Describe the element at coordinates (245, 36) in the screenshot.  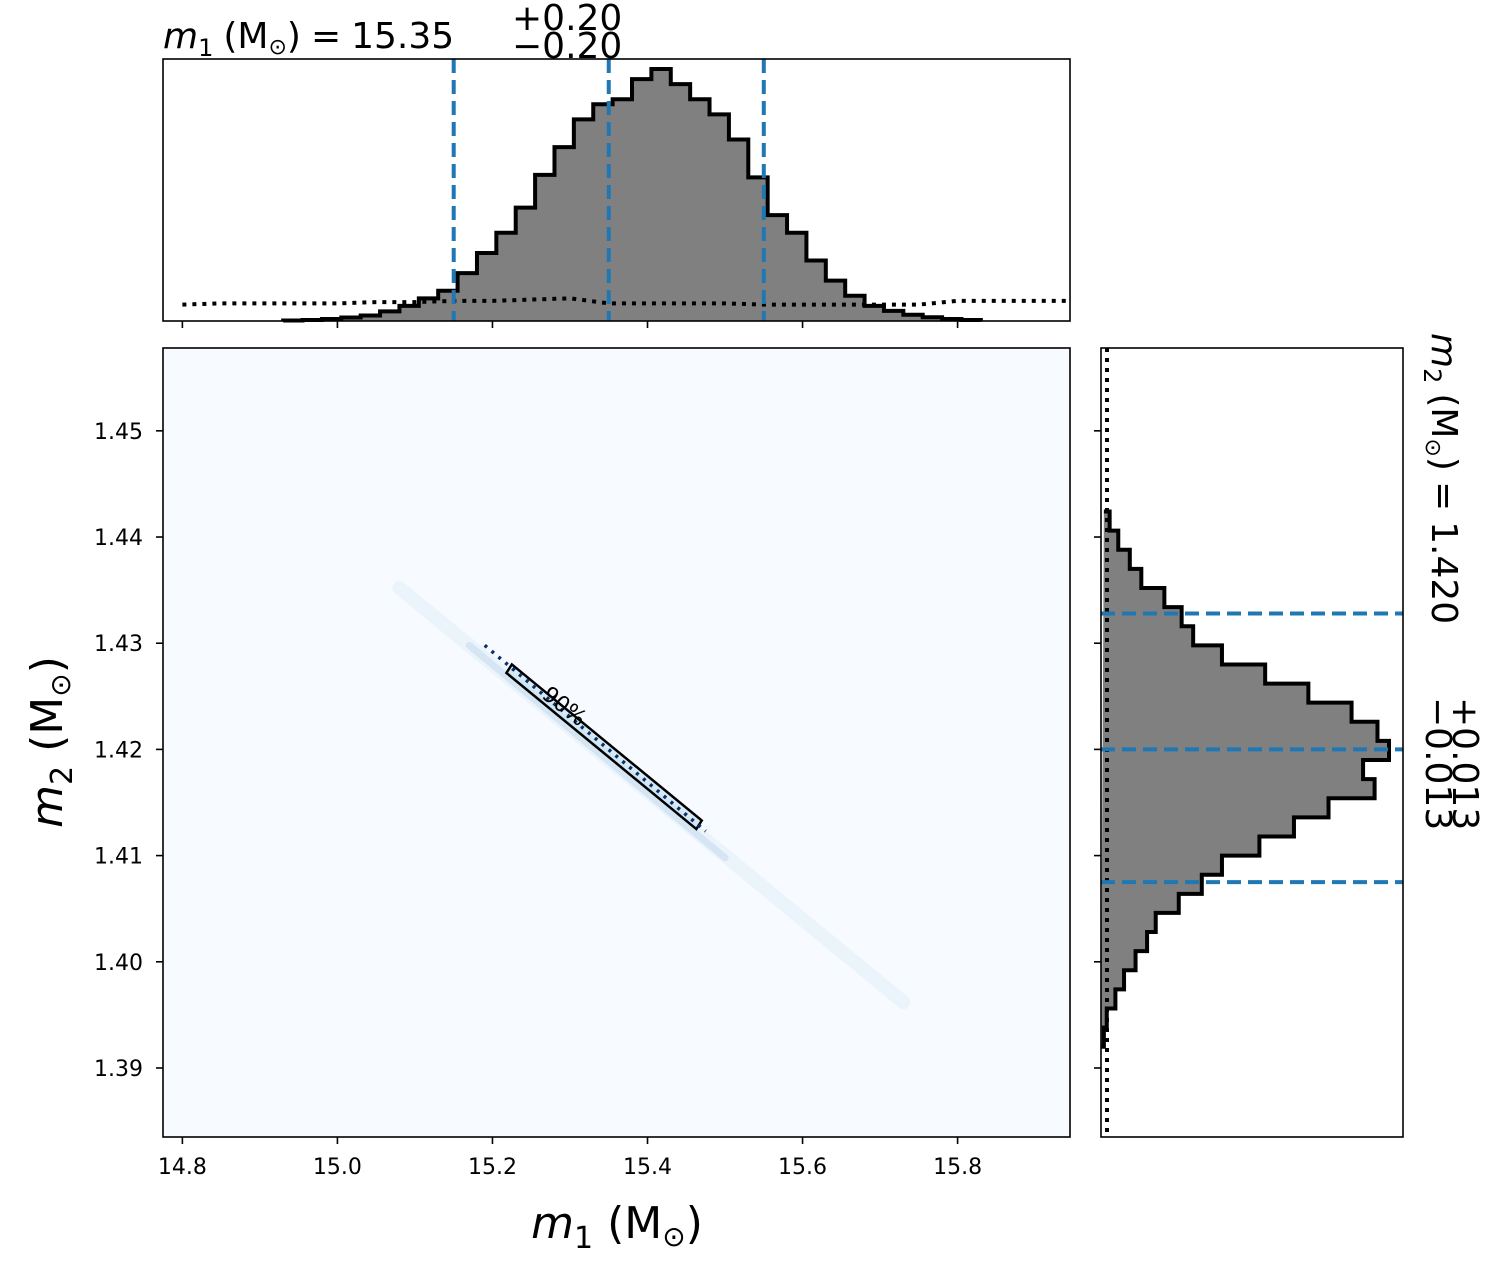
I see `m1-title-unit: (M` at that location.